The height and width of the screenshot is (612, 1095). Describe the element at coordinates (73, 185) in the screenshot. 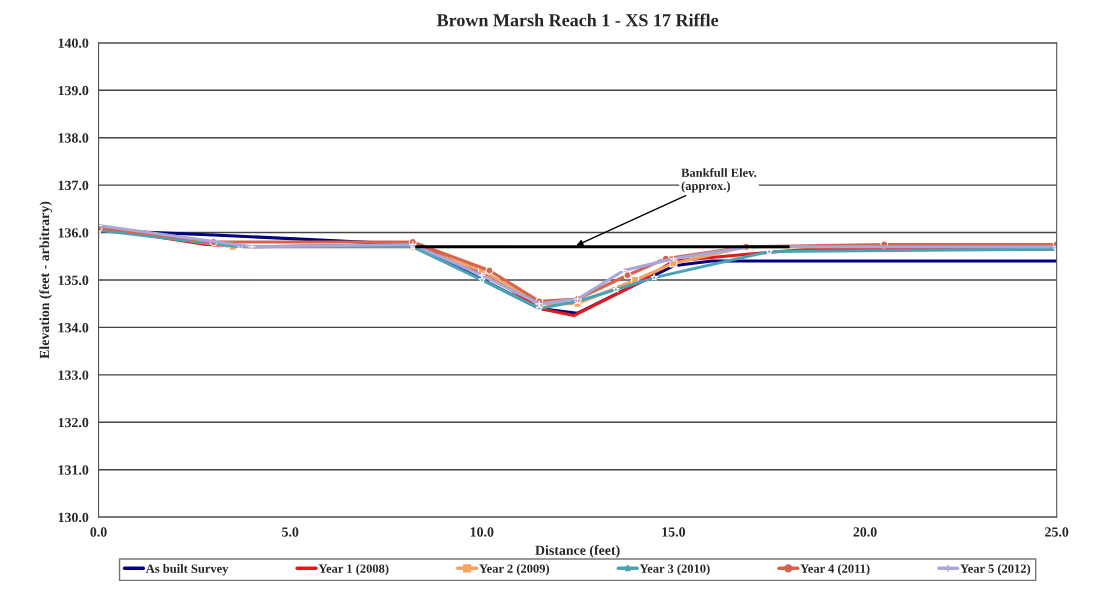

I see `y-tick-label: 137.0` at that location.